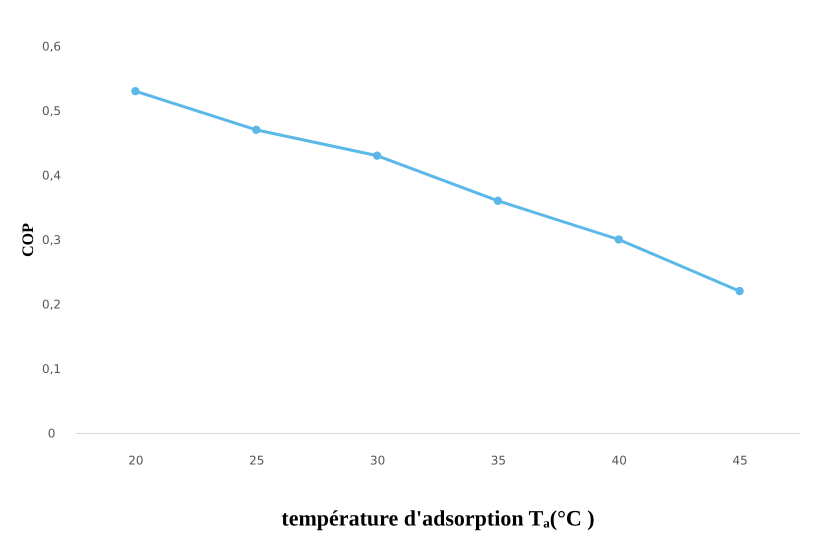  I want to click on x-tick-label: 35, so click(498, 461).